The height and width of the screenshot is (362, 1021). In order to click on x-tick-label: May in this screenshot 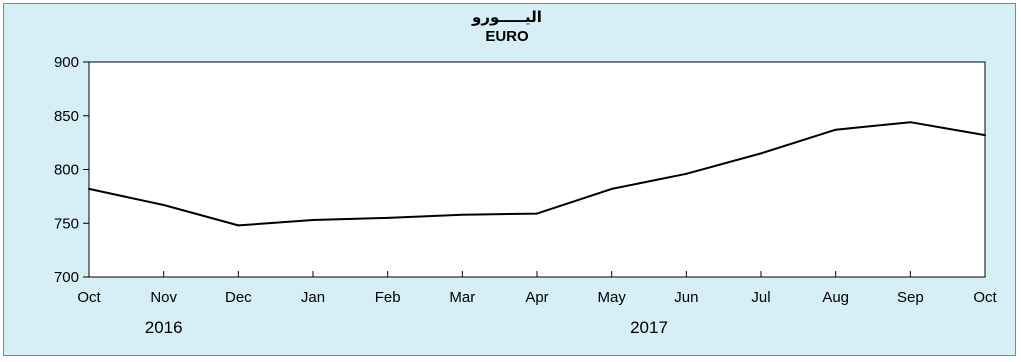, I will do `click(611, 297)`.